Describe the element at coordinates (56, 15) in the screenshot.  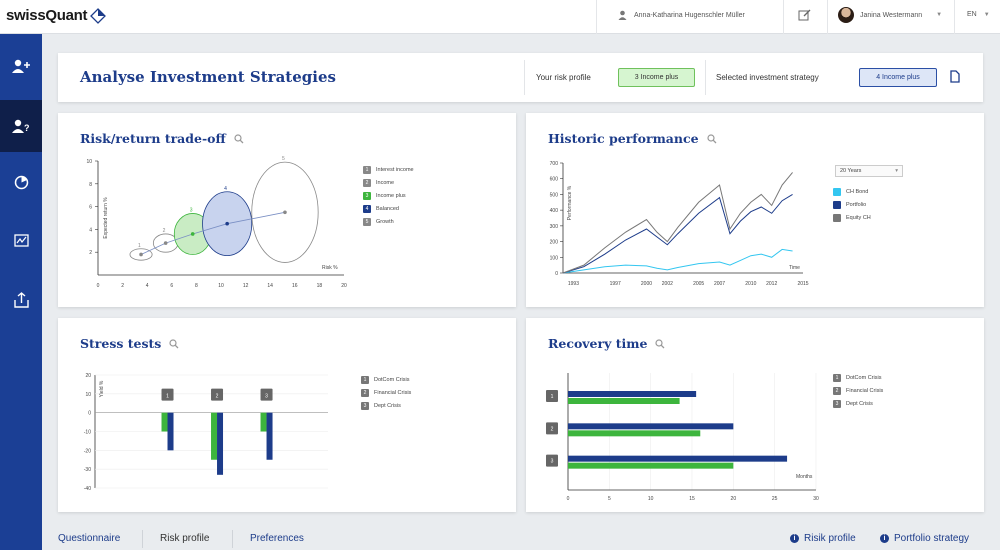
I see `logo: swissQuant` at that location.